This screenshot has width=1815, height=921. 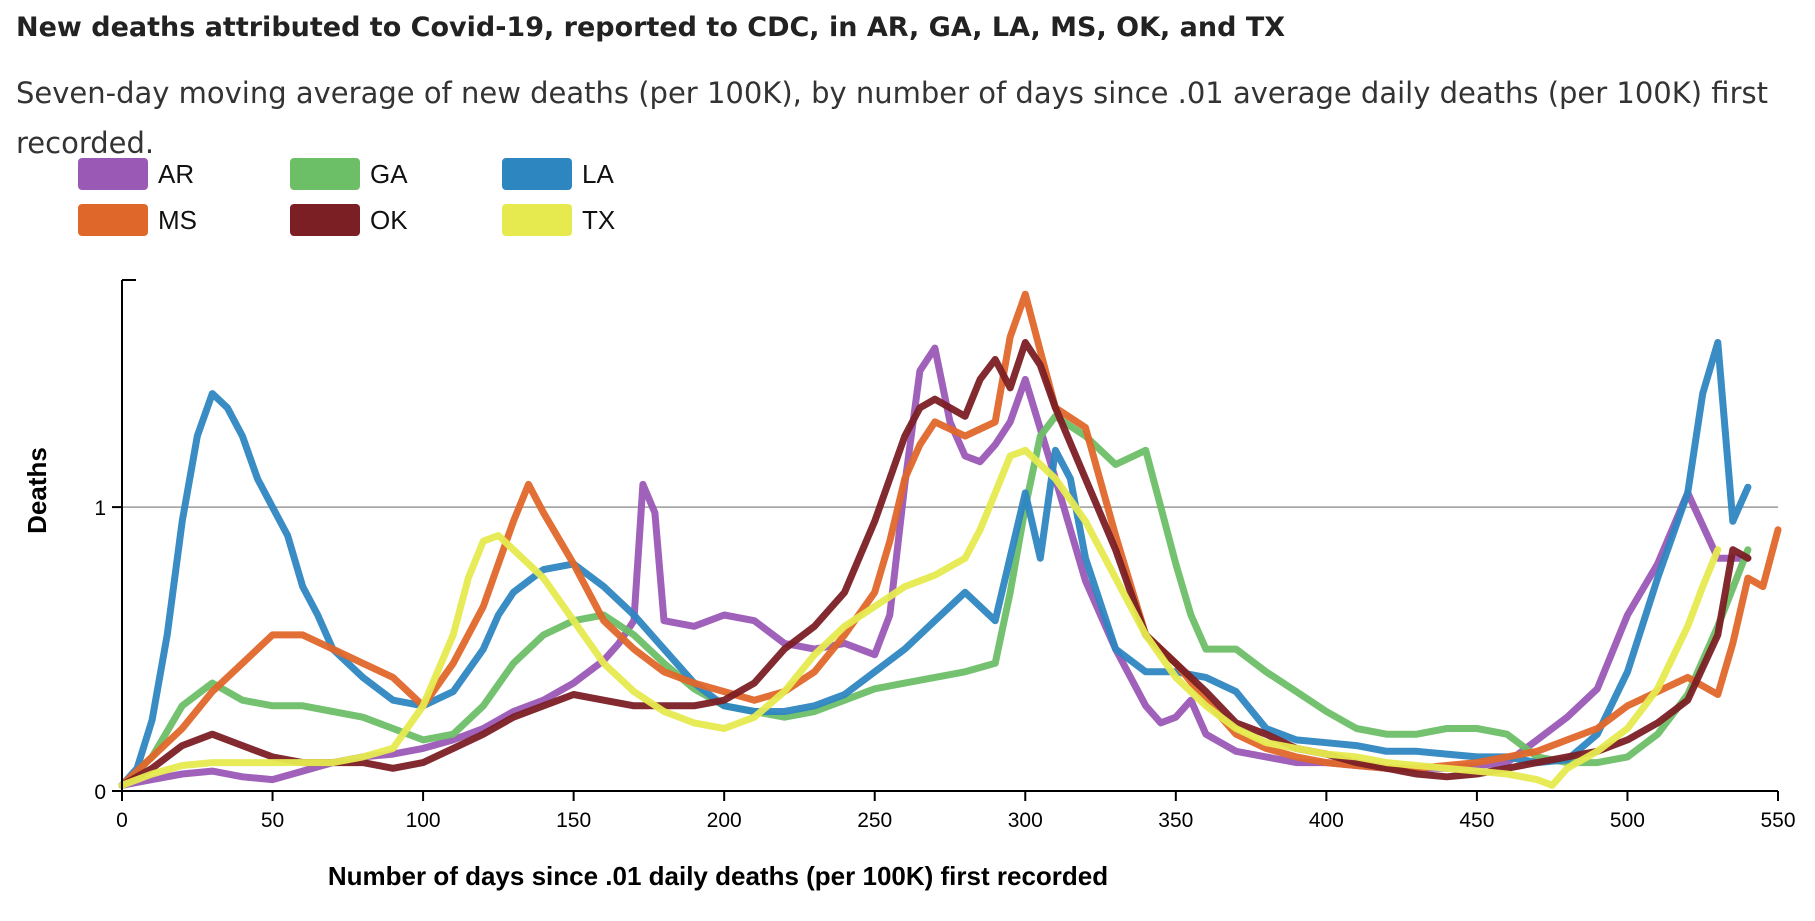 I want to click on legend-swatch-ok, so click(x=325, y=220).